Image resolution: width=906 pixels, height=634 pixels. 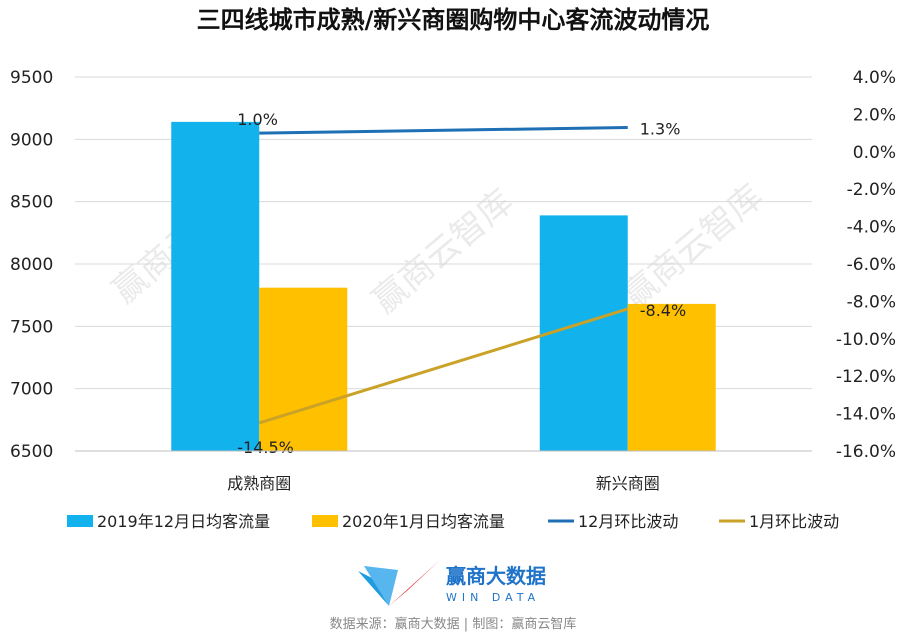 What do you see at coordinates (871, 190) in the screenshot?
I see `y-right-tick-label: -2.0%` at bounding box center [871, 190].